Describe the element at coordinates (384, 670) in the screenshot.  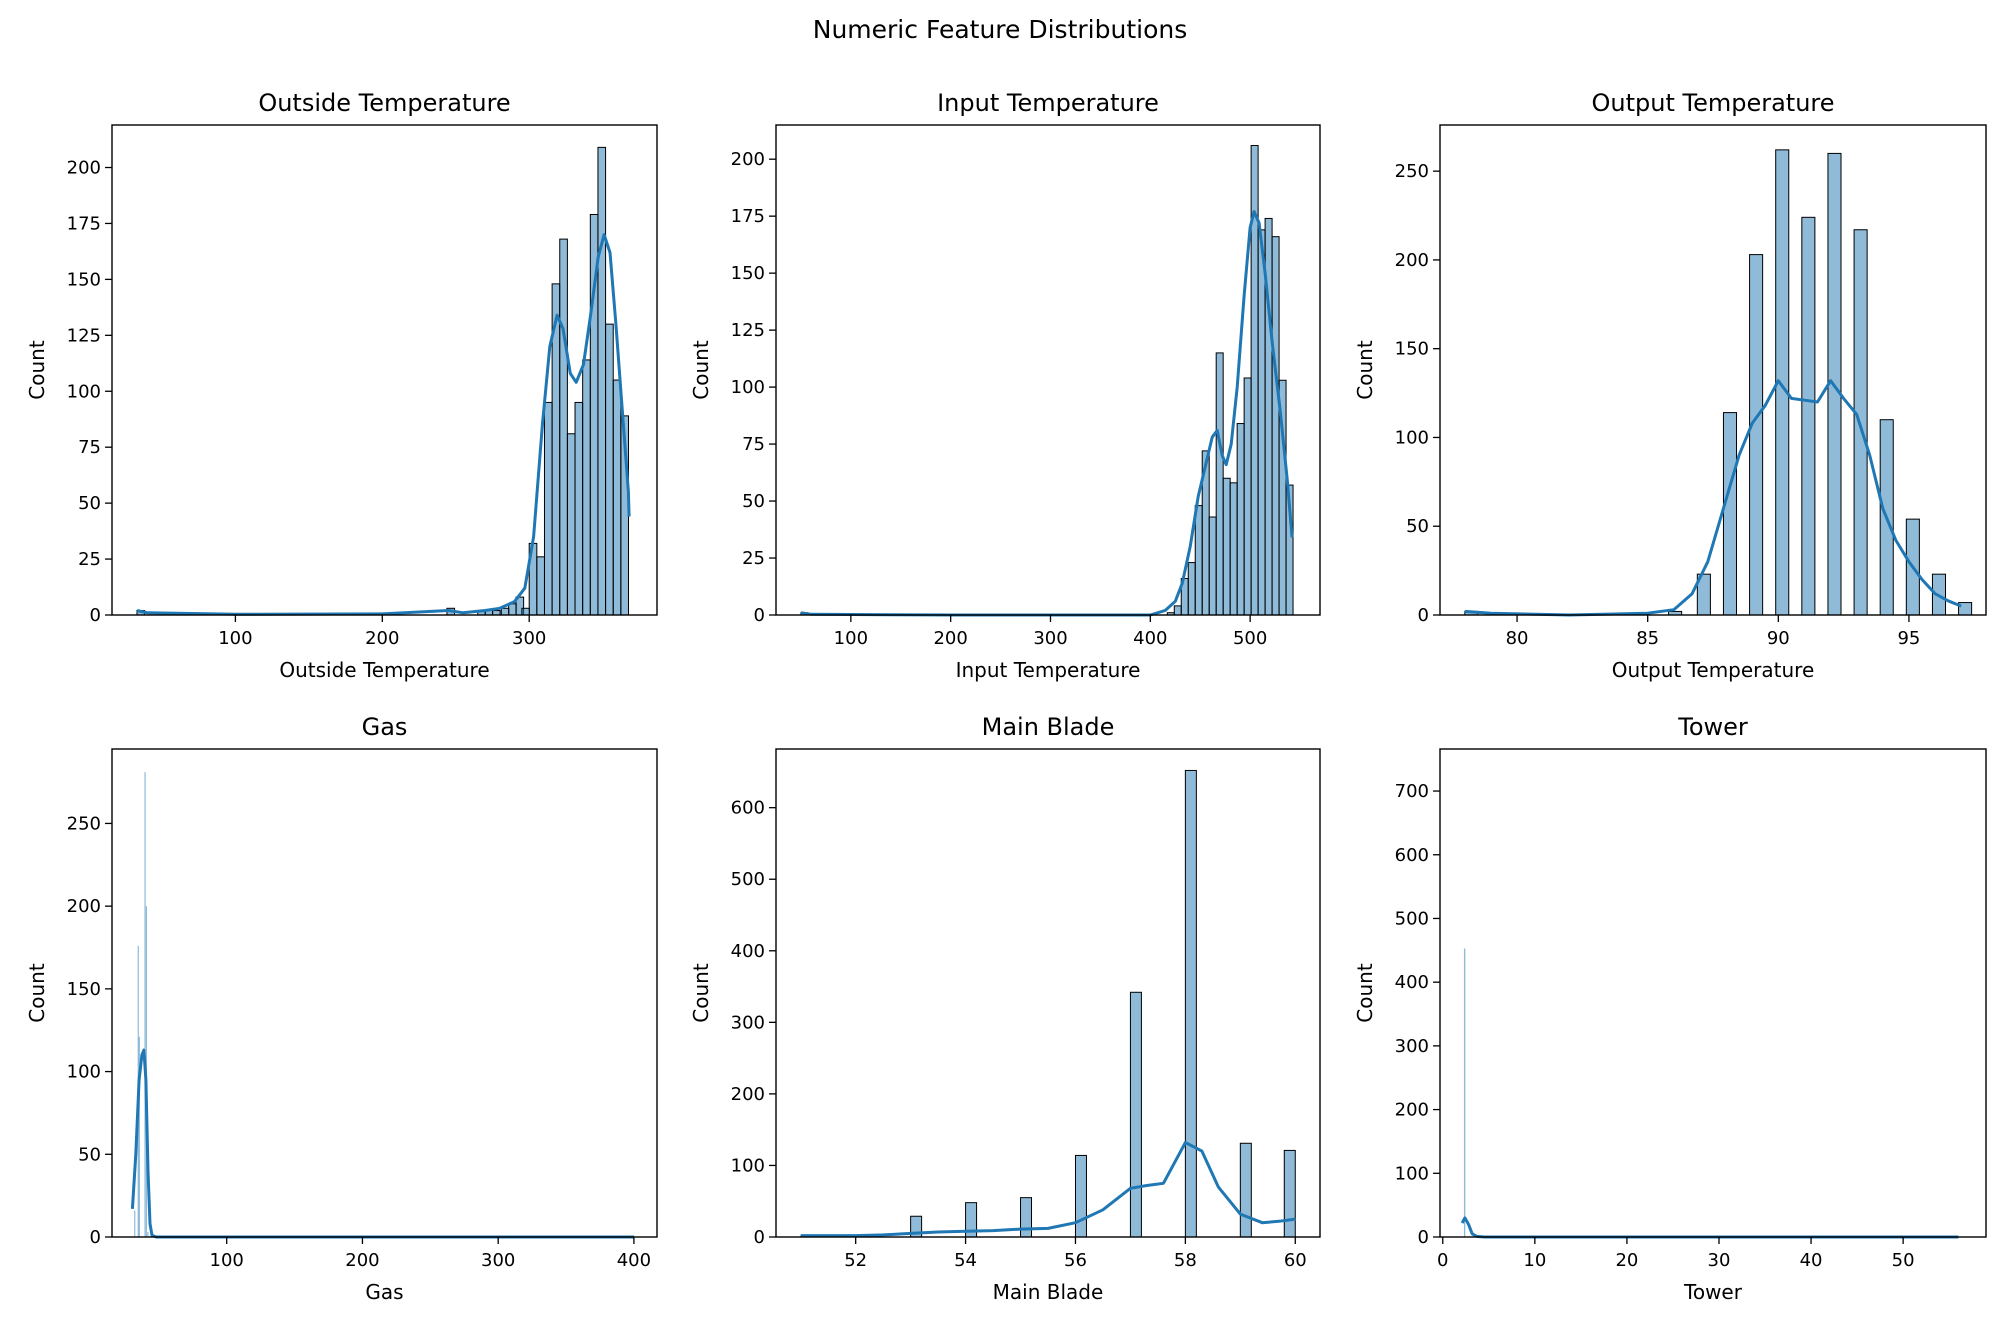
I see `x-axis-label: Outside Temperature` at that location.